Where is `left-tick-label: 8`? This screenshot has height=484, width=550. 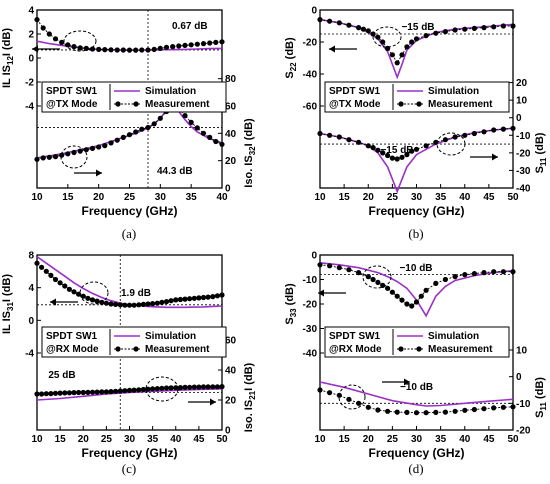 left-tick-label: 8 is located at coordinates (31, 256).